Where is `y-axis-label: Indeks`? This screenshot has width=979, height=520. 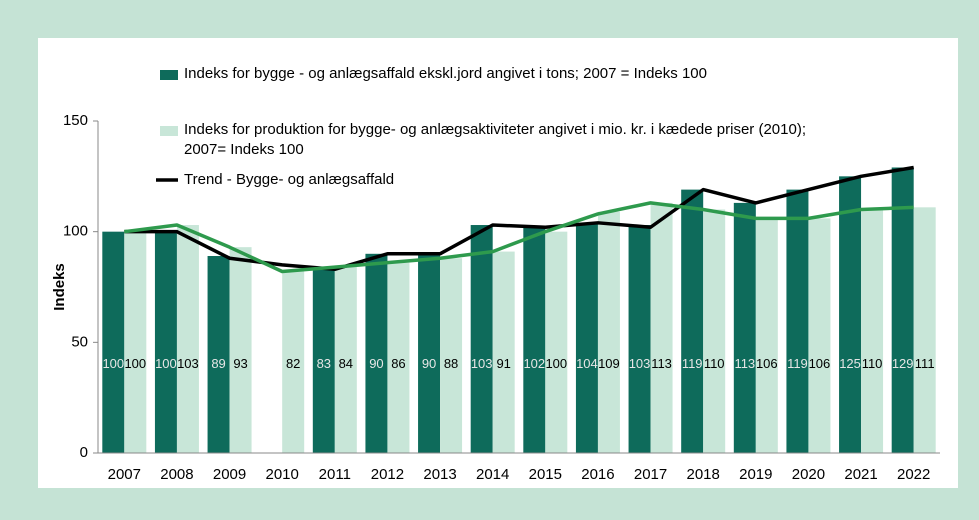
y-axis-label: Indeks is located at coordinates (59, 287).